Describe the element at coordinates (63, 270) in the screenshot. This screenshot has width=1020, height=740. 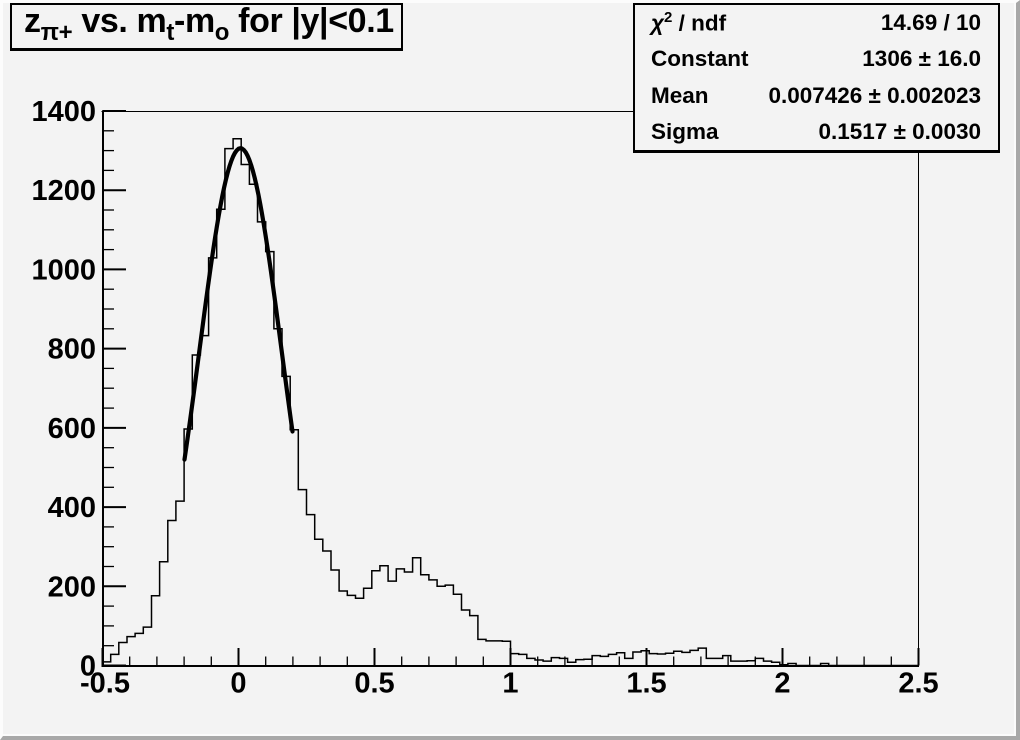
I see `svg-text: 1000` at that location.